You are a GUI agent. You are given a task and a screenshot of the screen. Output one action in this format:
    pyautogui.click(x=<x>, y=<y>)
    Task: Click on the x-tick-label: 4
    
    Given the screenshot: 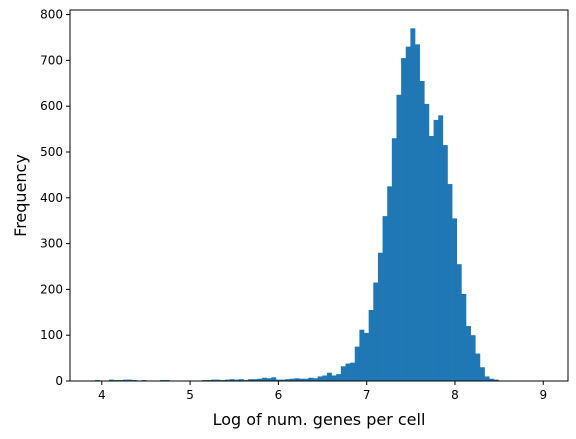 What is the action you would take?
    pyautogui.click(x=102, y=395)
    